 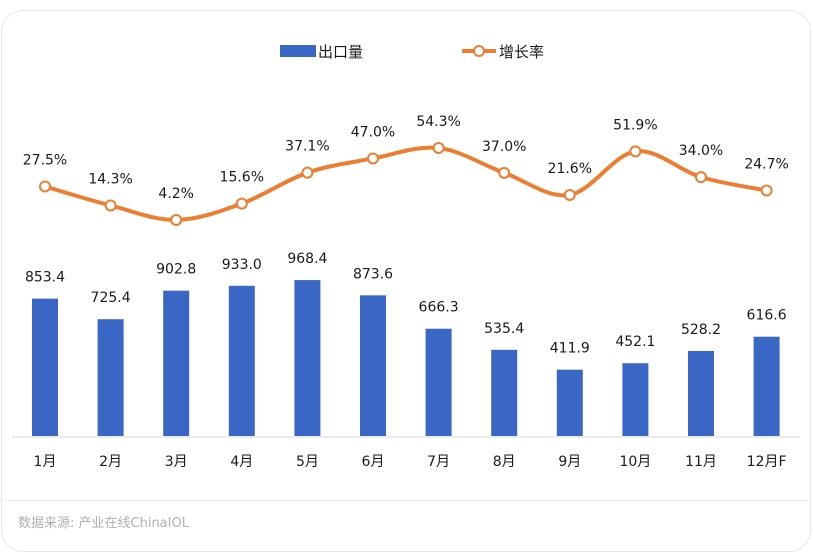 What do you see at coordinates (242, 178) in the screenshot?
I see `line-value-label: 15.6%` at bounding box center [242, 178].